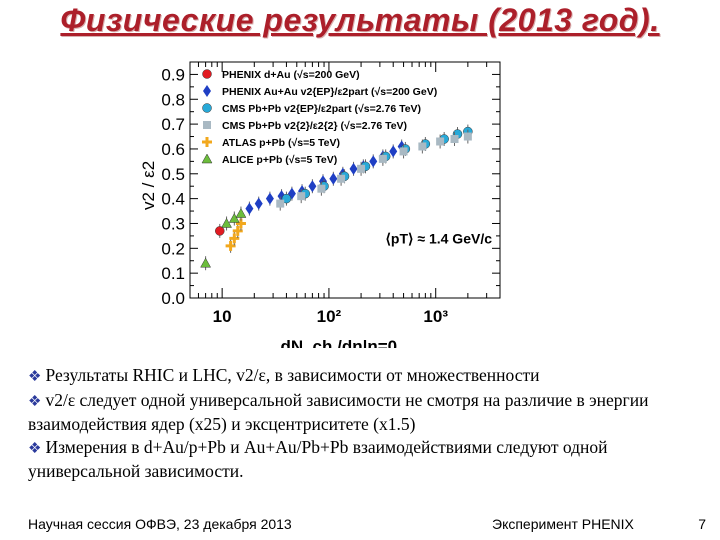 The height and width of the screenshot is (540, 720). What do you see at coordinates (438, 238) in the screenshot?
I see `chart-annotation: ⟨pT⟩ ≈ 1.4 GeV/c` at bounding box center [438, 238].